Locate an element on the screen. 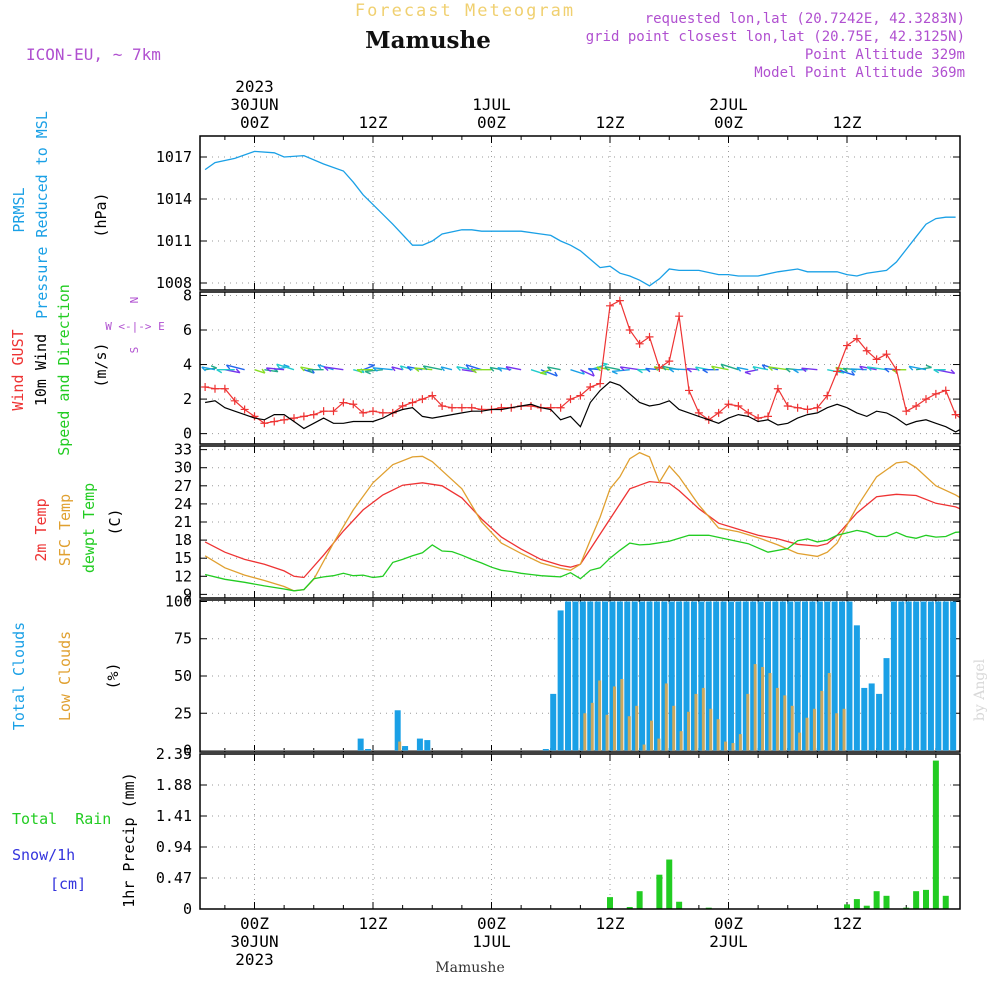 The height and width of the screenshot is (1000, 1000). panel-1: 0 2 4 6 8 is located at coordinates (571, 365).